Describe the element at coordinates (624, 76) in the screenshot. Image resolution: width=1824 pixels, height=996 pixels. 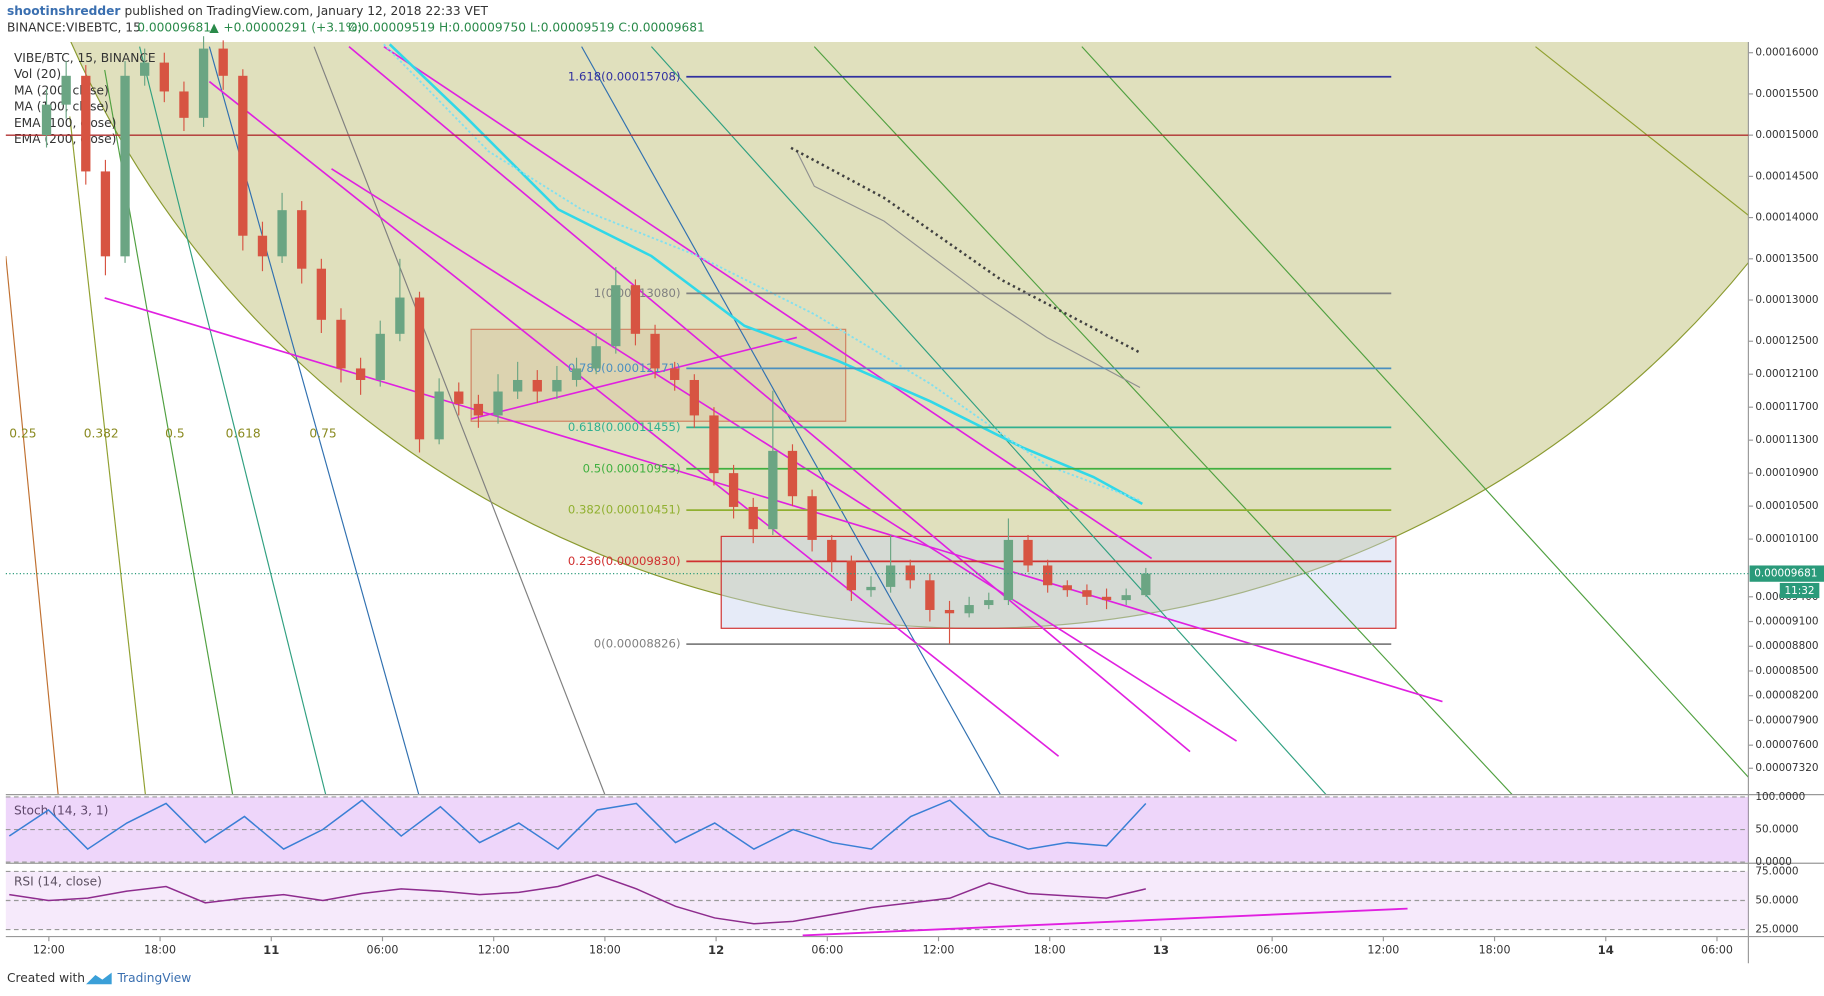
I see `fib-label: 1.618(0.00015708)` at that location.